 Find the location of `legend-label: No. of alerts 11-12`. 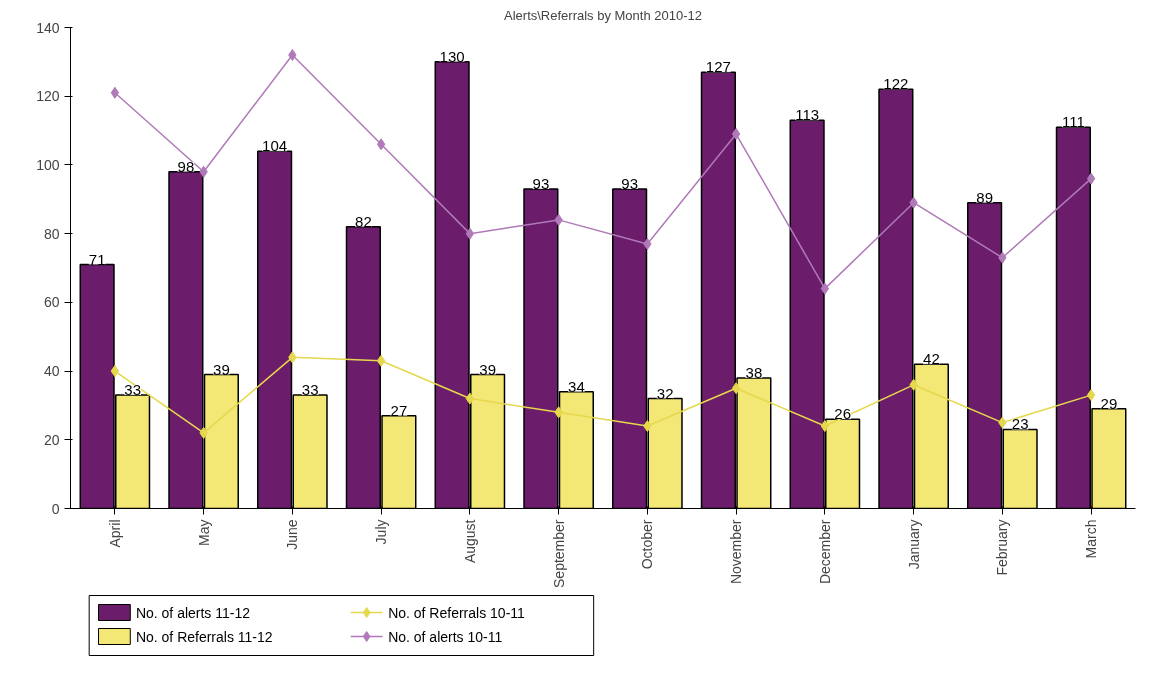

legend-label: No. of alerts 11-12 is located at coordinates (193, 612).